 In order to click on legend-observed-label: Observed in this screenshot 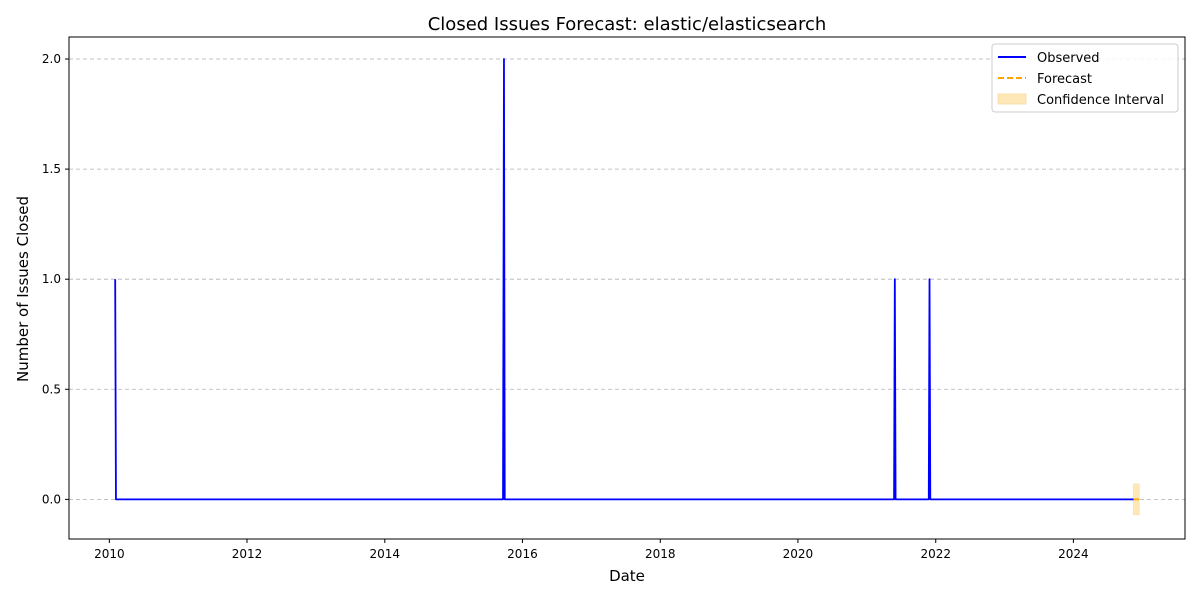, I will do `click(1068, 58)`.